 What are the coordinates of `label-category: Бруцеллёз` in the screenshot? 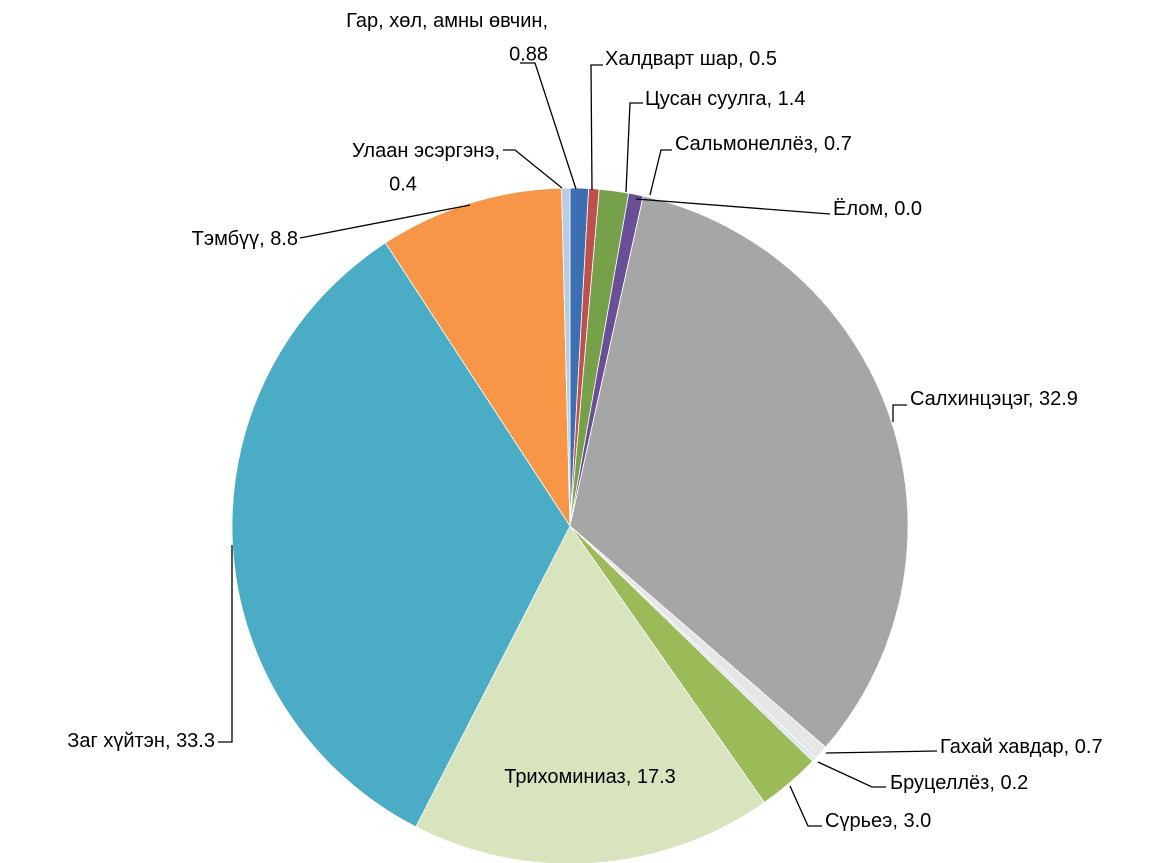 It's located at (939, 783).